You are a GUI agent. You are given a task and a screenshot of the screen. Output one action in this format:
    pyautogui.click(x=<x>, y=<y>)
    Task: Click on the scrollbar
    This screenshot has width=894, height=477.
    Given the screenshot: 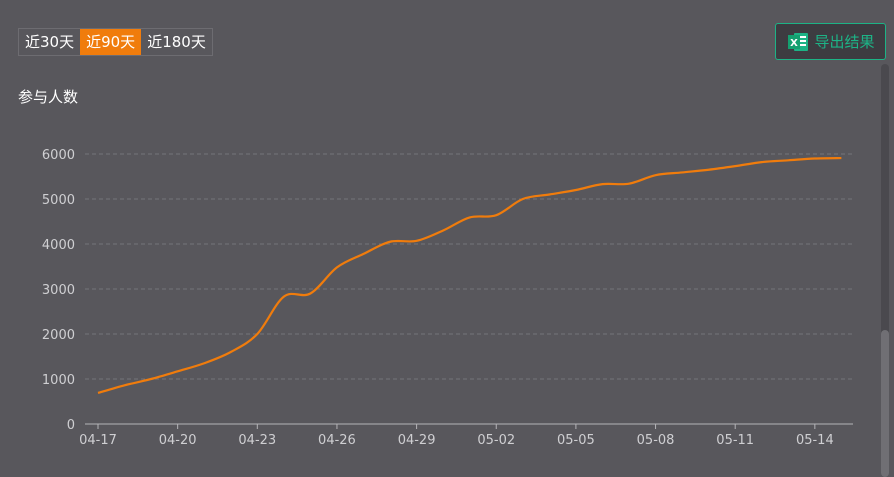 What is the action you would take?
    pyautogui.click(x=885, y=270)
    